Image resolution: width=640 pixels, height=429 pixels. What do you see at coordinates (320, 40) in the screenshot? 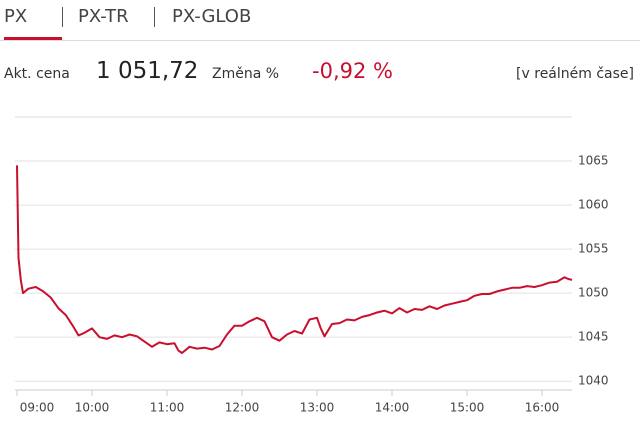
I see `tab-divider` at bounding box center [320, 40].